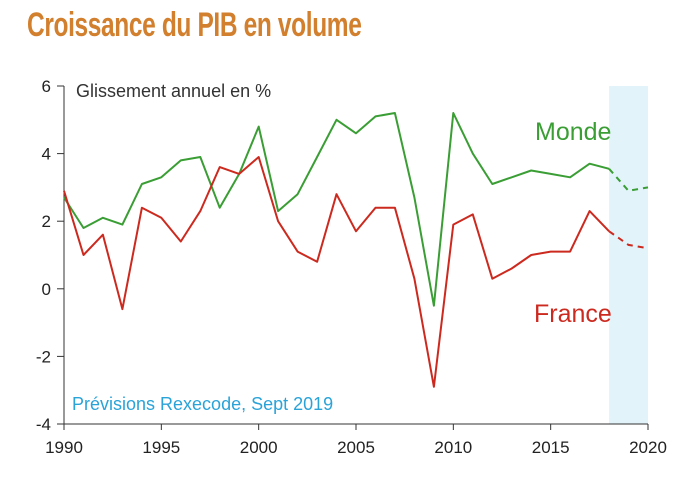  What do you see at coordinates (551, 447) in the screenshot?
I see `x-tick-label: 2015` at bounding box center [551, 447].